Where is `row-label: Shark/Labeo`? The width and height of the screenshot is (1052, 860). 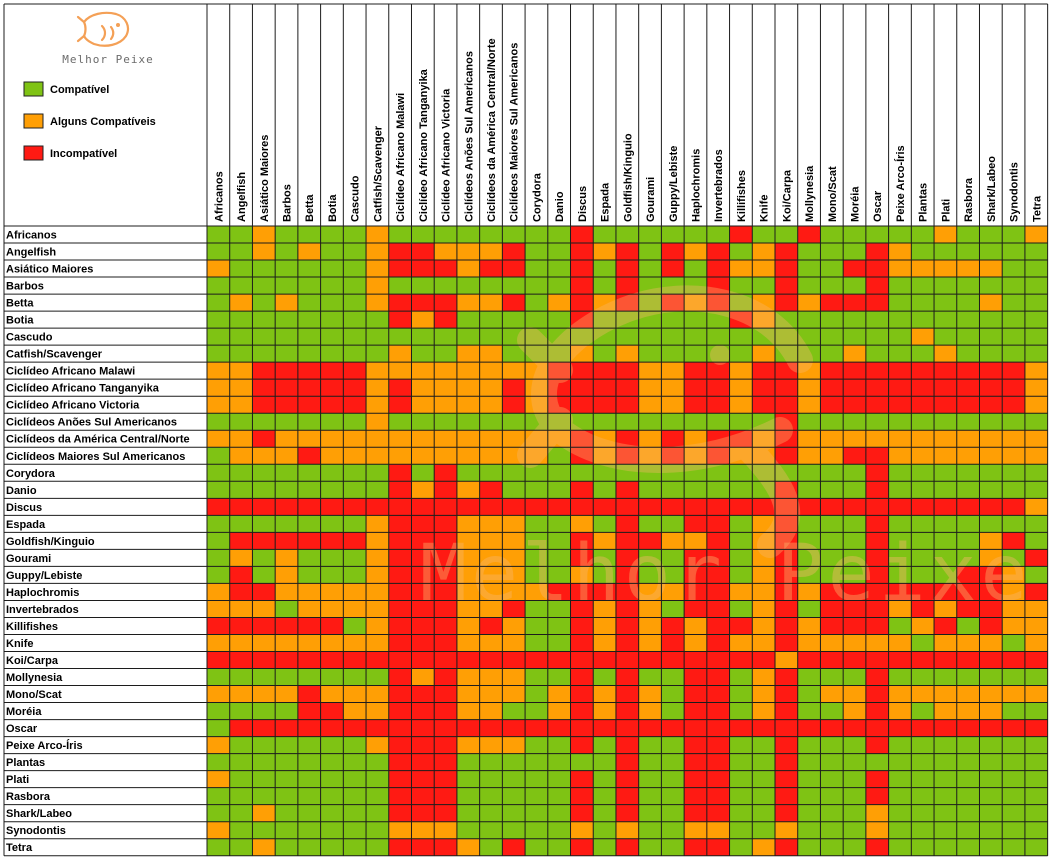
row-label: Shark/Labeo is located at coordinates (39, 814).